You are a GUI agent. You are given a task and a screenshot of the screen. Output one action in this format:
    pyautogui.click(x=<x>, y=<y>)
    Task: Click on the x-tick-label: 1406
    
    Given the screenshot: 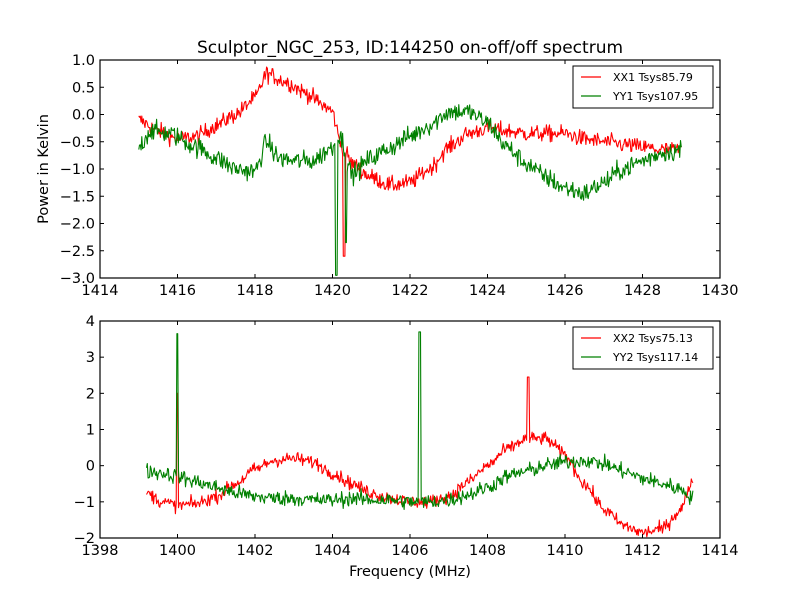 What is the action you would take?
    pyautogui.click(x=410, y=551)
    